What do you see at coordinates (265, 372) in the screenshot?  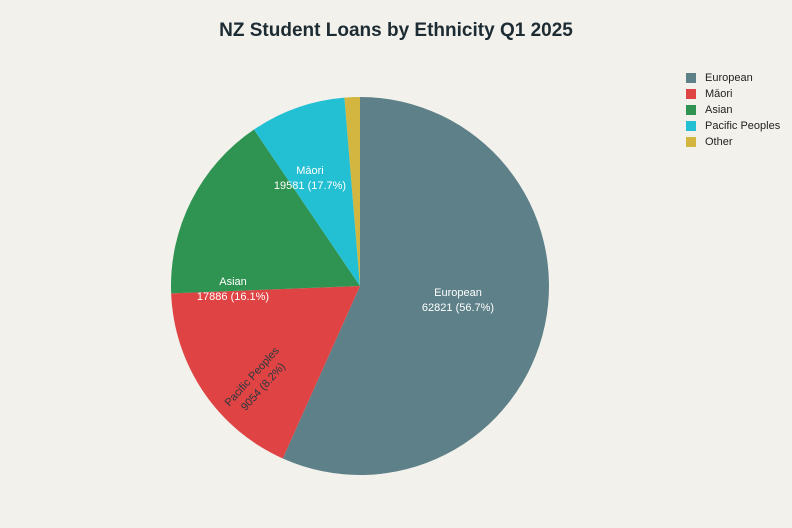 I see `pie-slice-m-ori` at bounding box center [265, 372].